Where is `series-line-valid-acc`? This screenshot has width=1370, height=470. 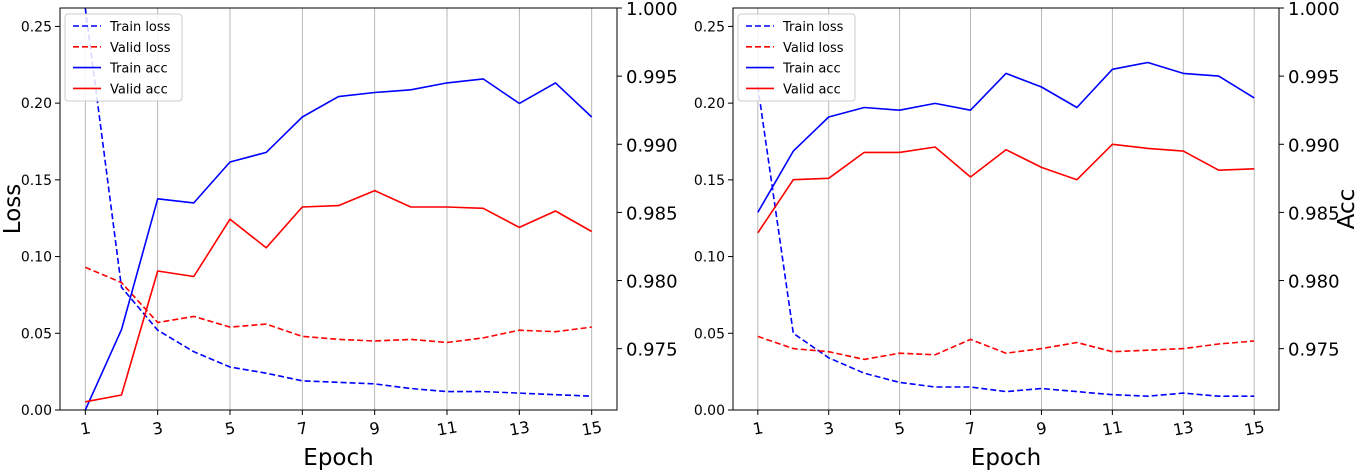 series-line-valid-acc is located at coordinates (1006, 188).